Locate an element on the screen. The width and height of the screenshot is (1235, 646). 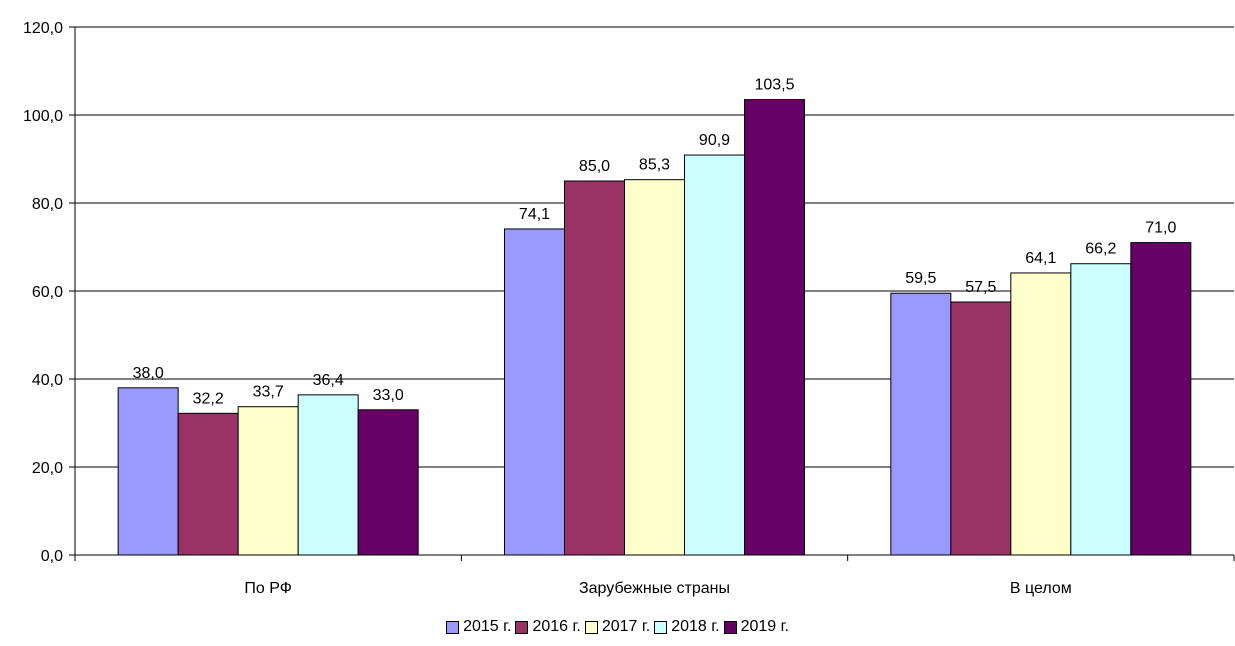
data-label: 64,1 is located at coordinates (1040, 258).